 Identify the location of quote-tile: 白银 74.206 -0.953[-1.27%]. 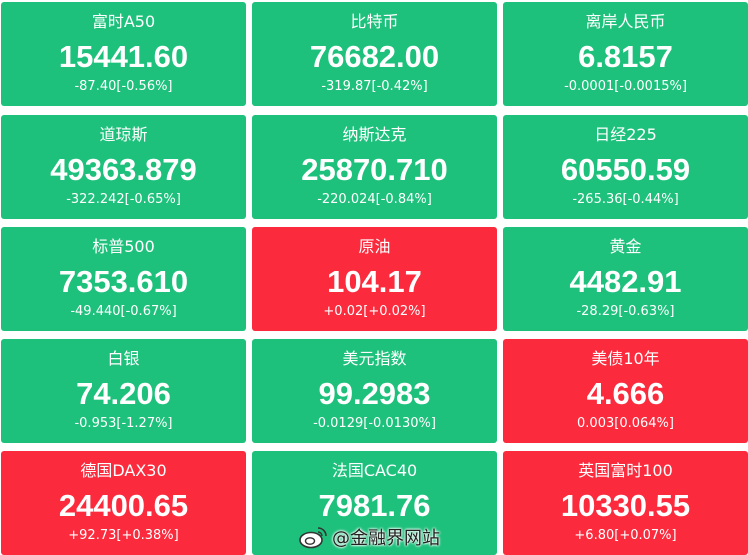
(123, 391).